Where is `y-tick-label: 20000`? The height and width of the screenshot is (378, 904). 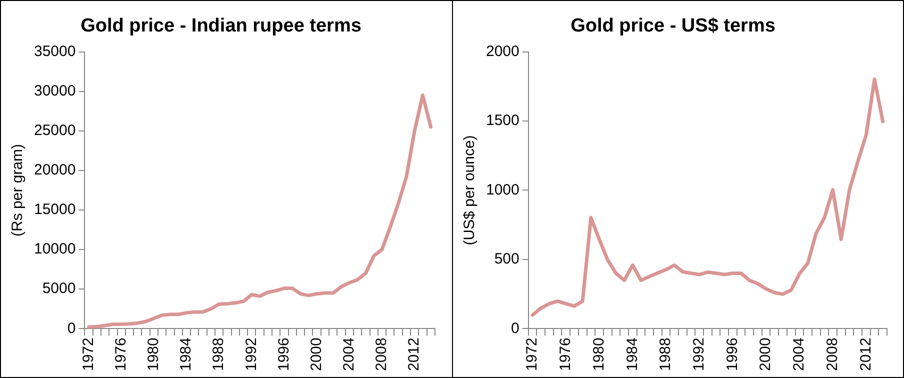
y-tick-label: 20000 is located at coordinates (55, 170).